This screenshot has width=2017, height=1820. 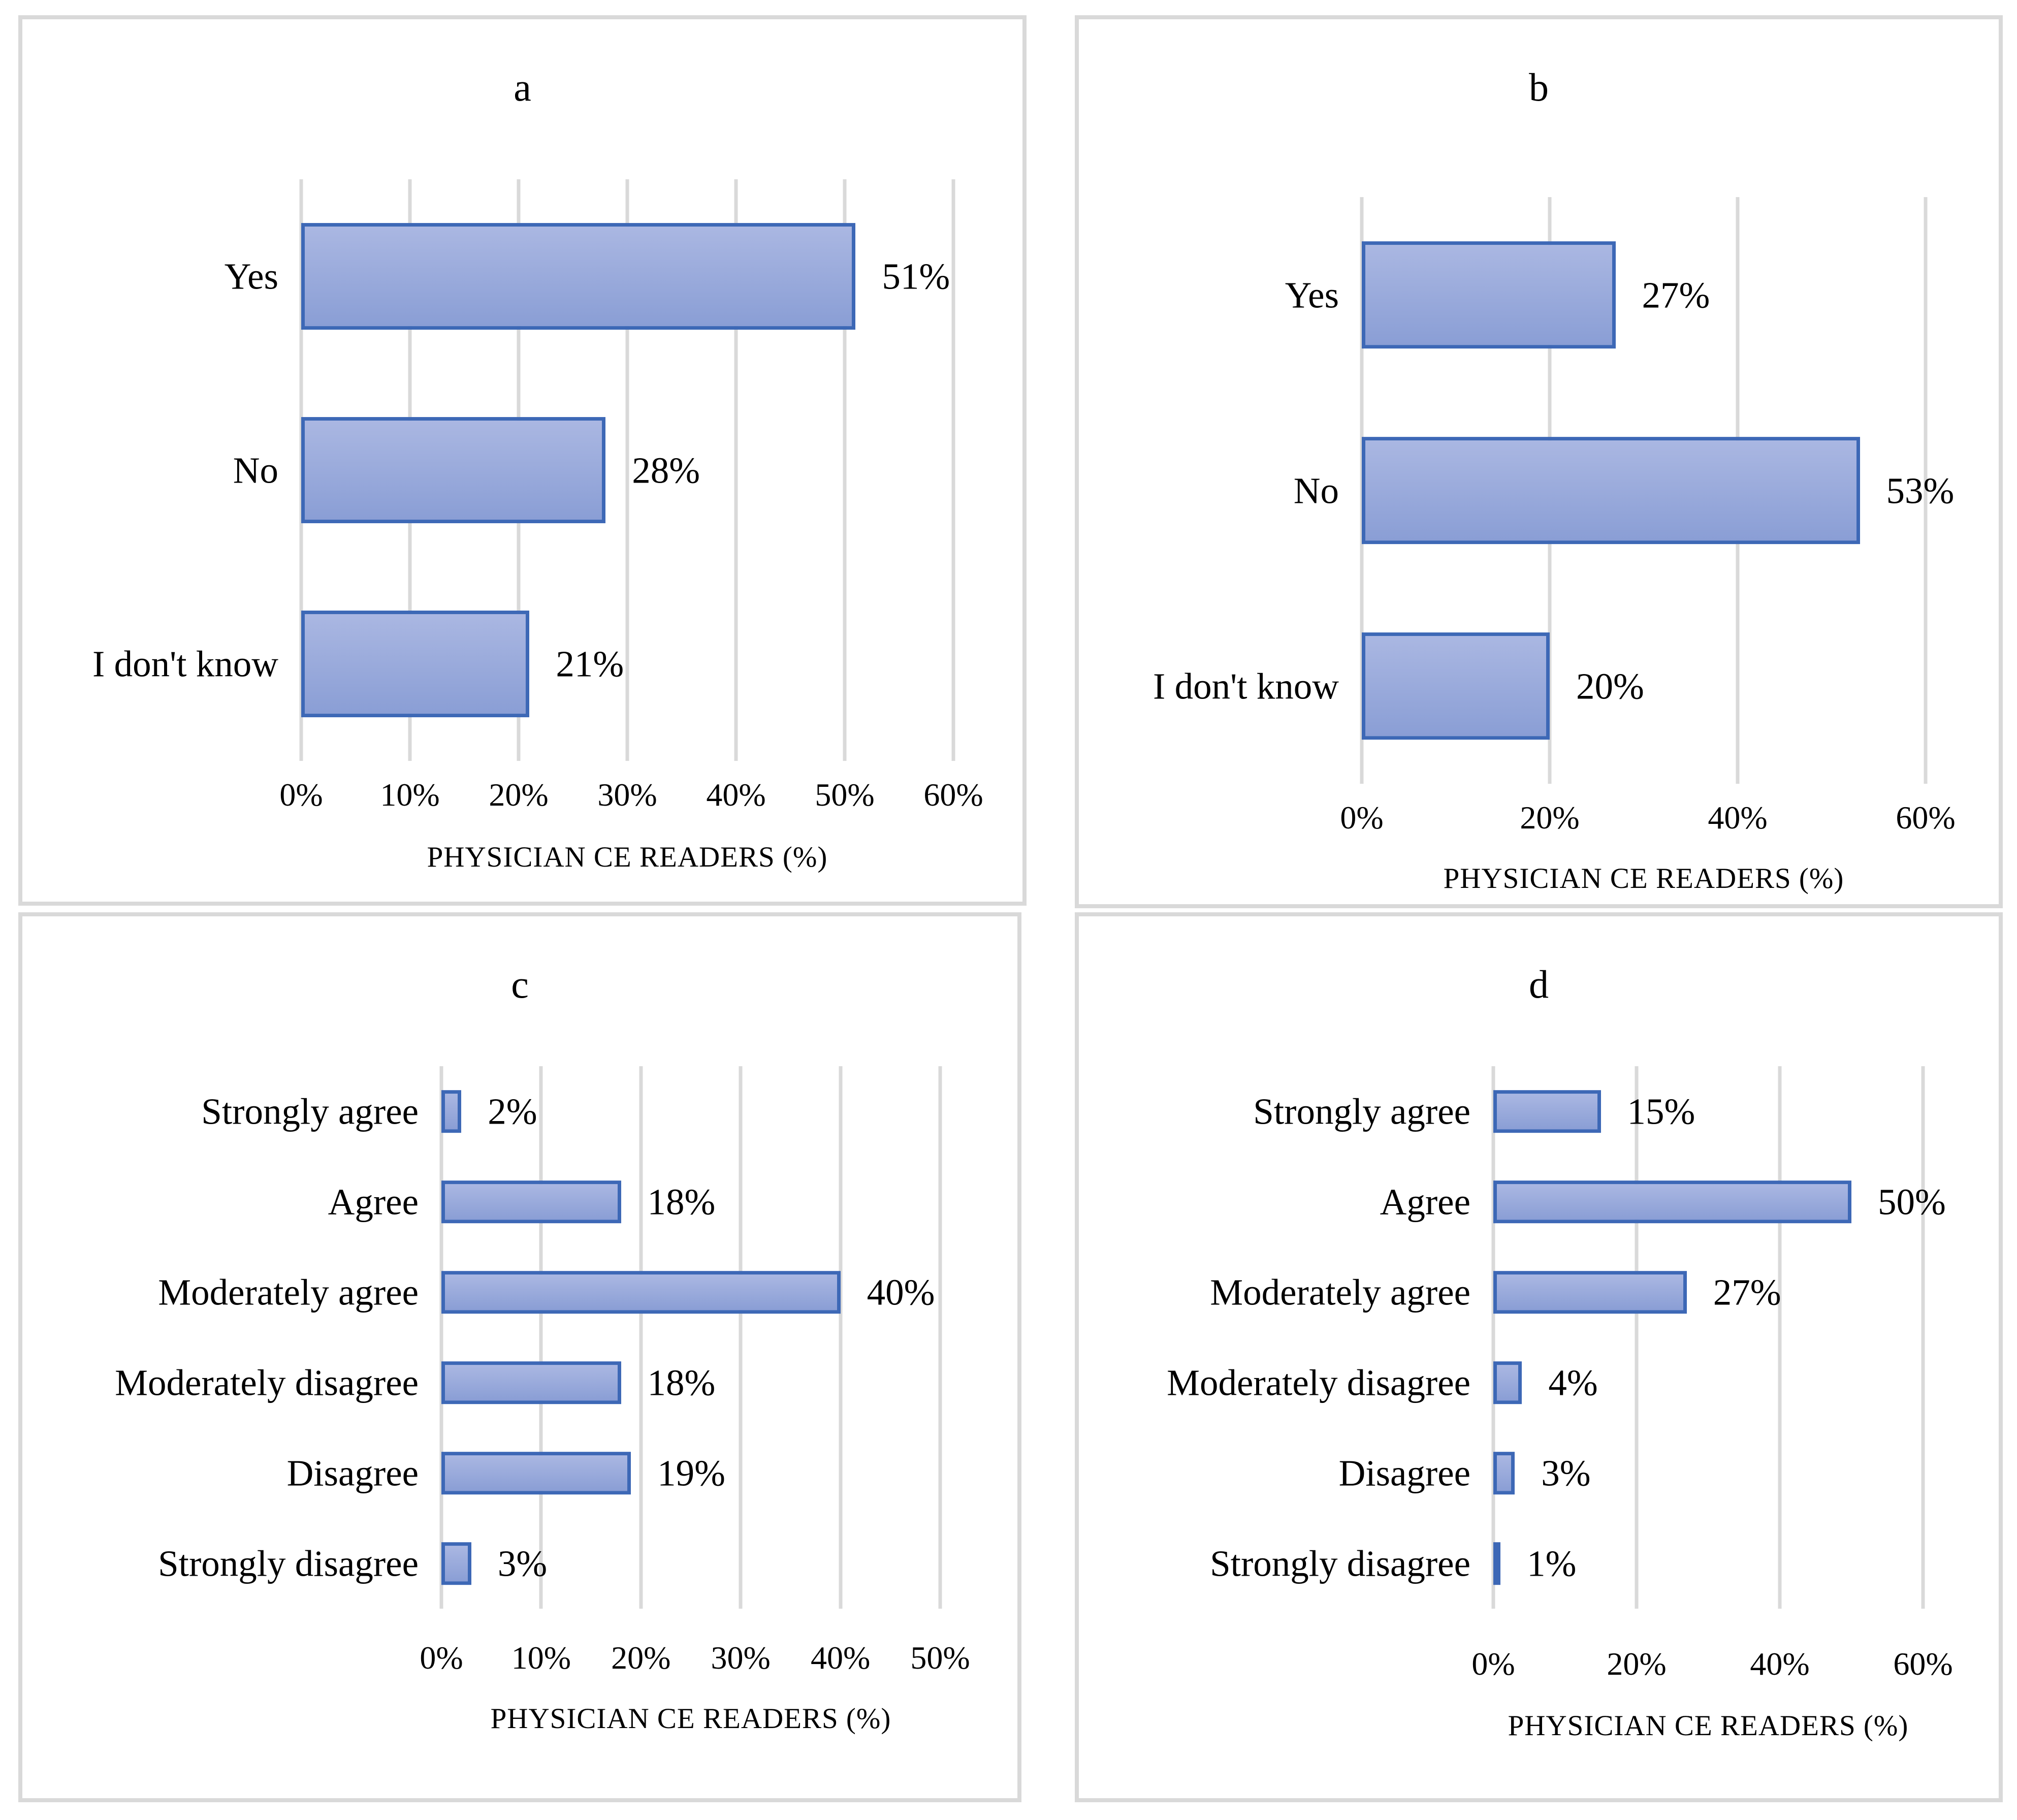 I want to click on panel-d-x-axis-title: PHYSICIAN CE READERS (%), so click(x=1708, y=1726).